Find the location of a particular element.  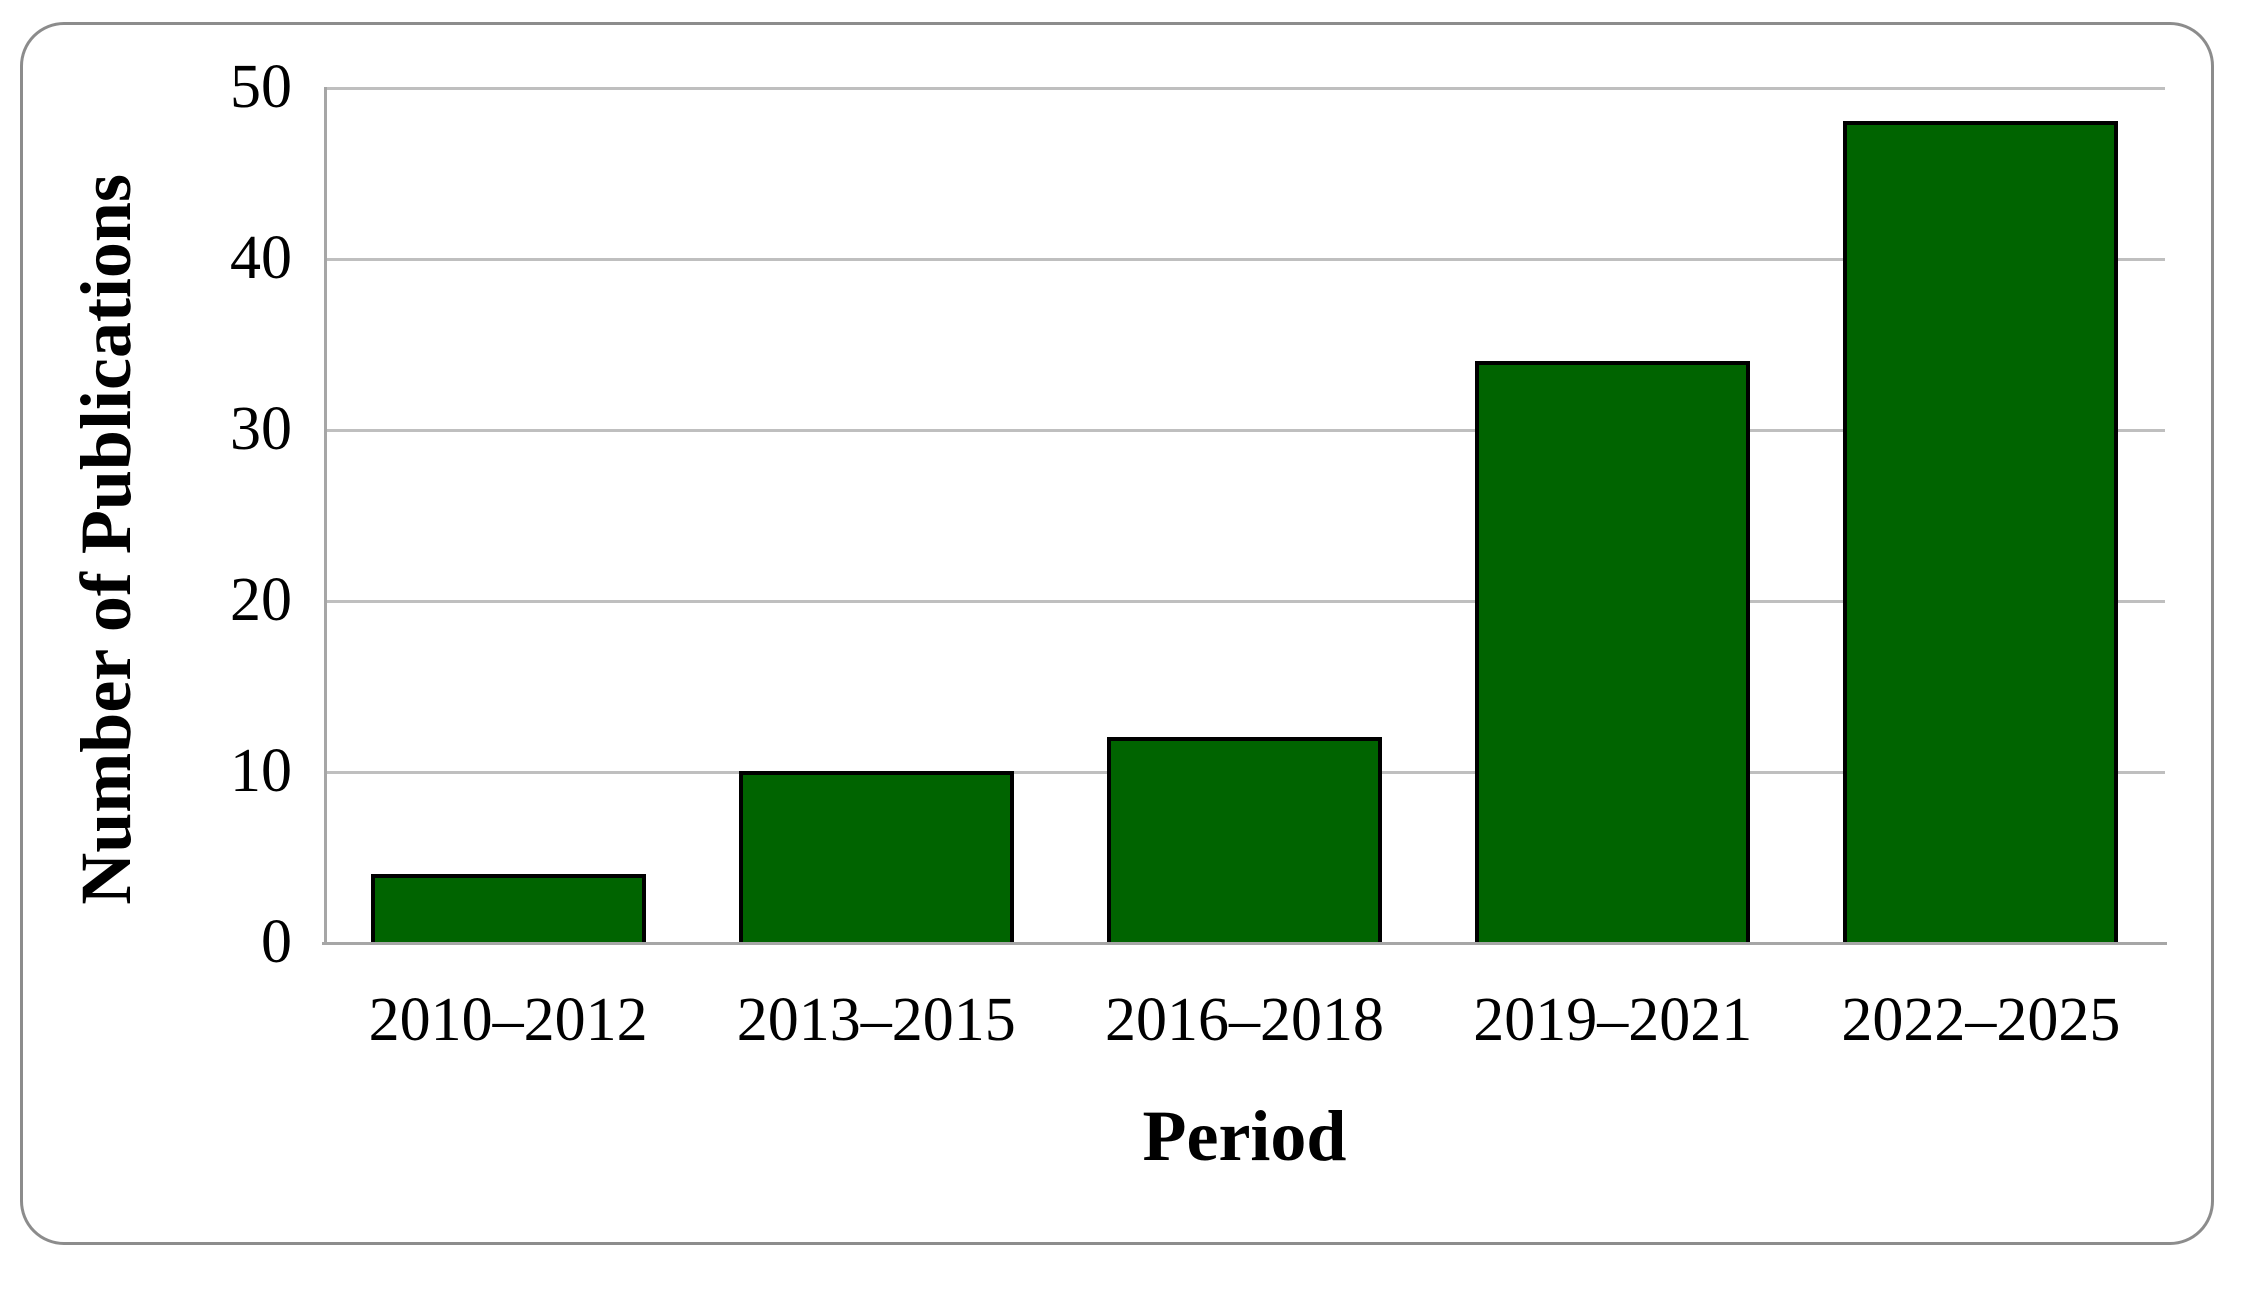

x-tick-label-2016–2018: 2016–2018 is located at coordinates (1244, 1020).